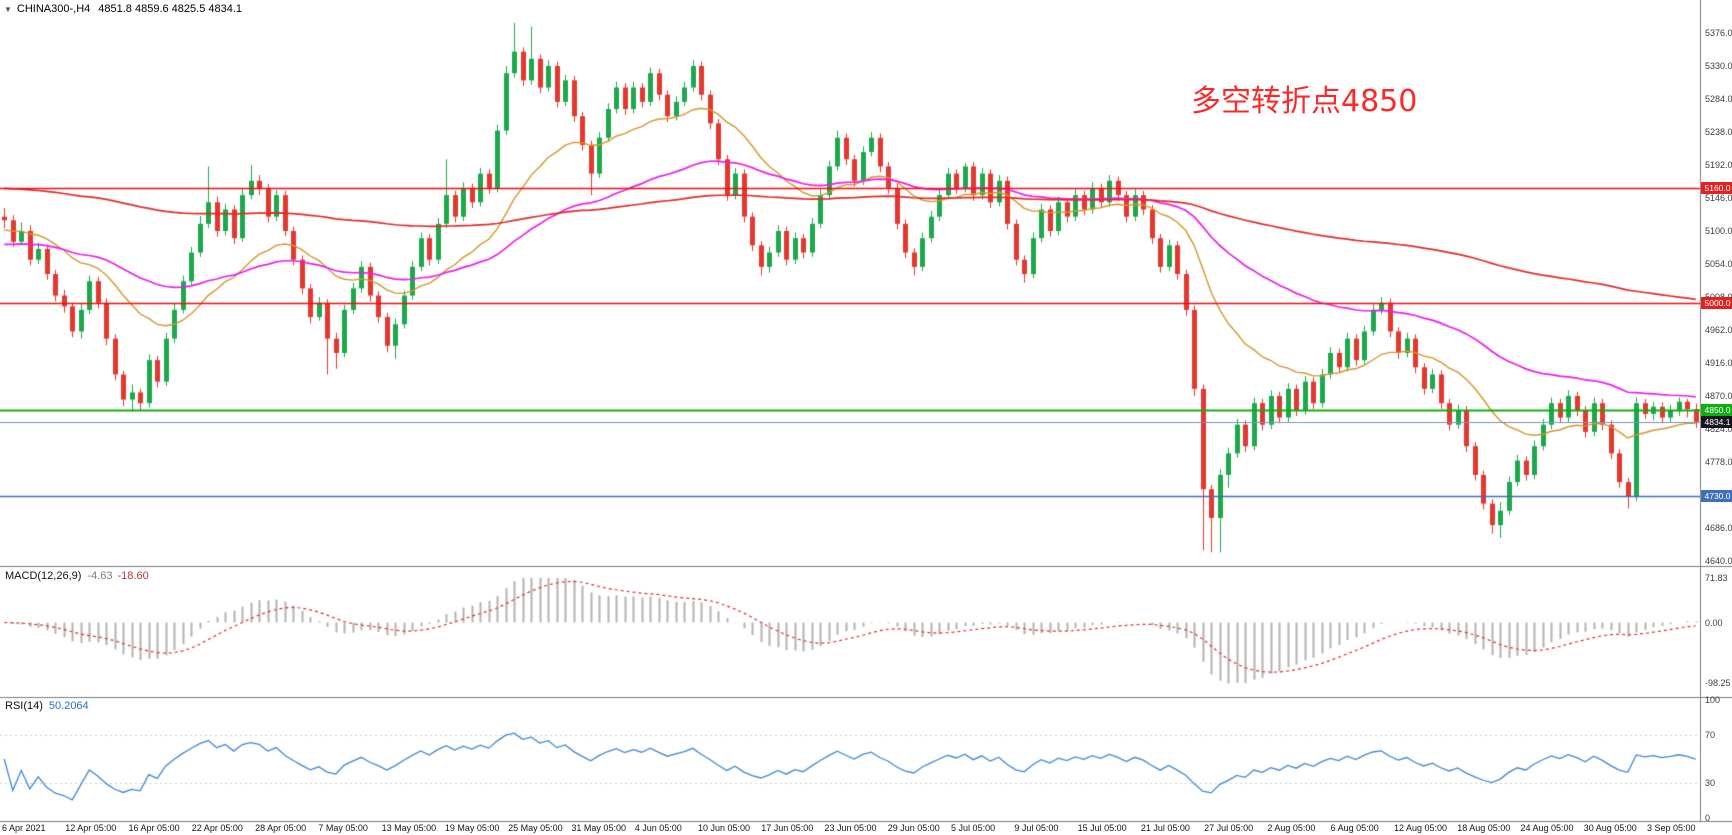 The height and width of the screenshot is (835, 1732). What do you see at coordinates (133, 576) in the screenshot?
I see `macd-signal-value: -18.60` at bounding box center [133, 576].